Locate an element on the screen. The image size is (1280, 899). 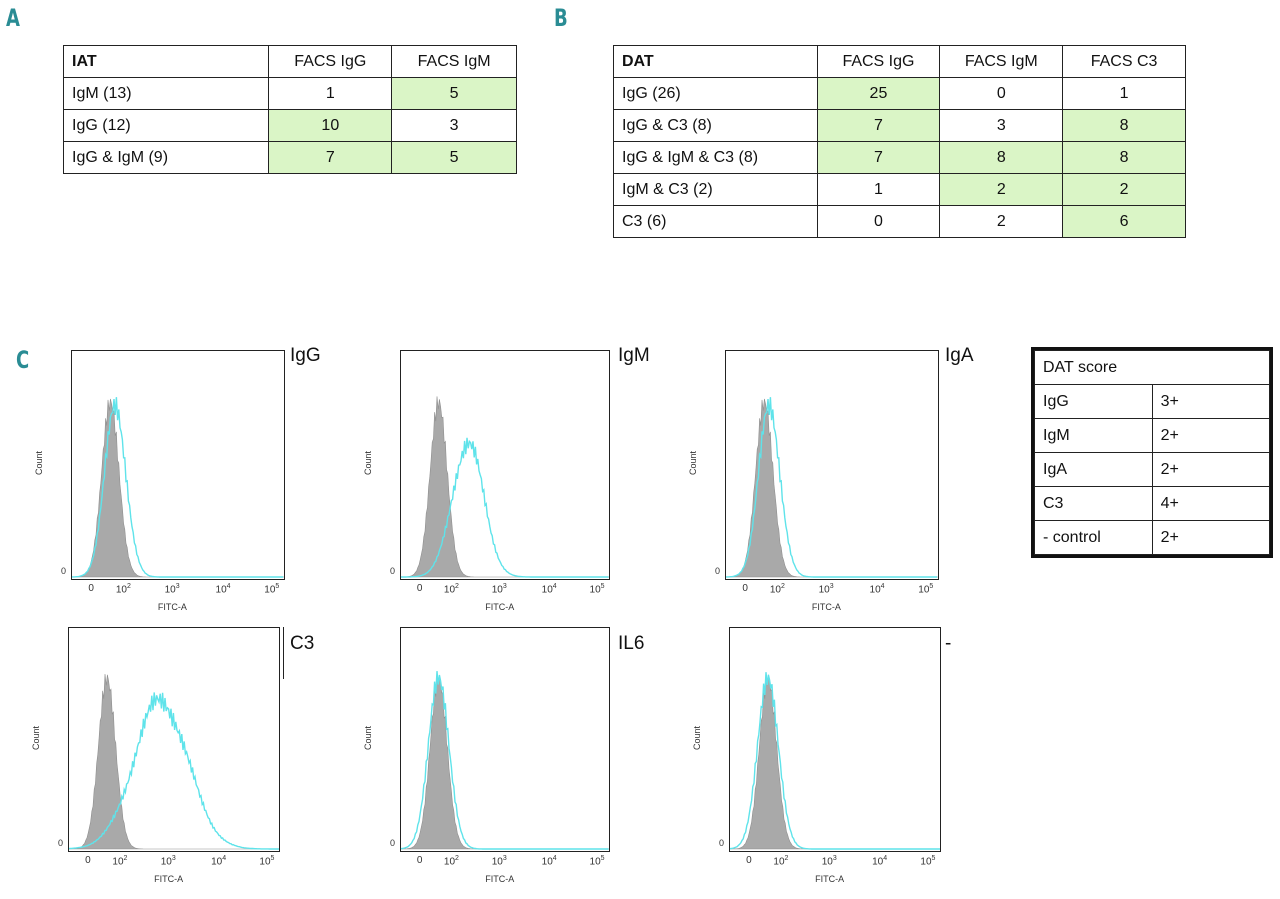
table-cell: 10 is located at coordinates (330, 125).